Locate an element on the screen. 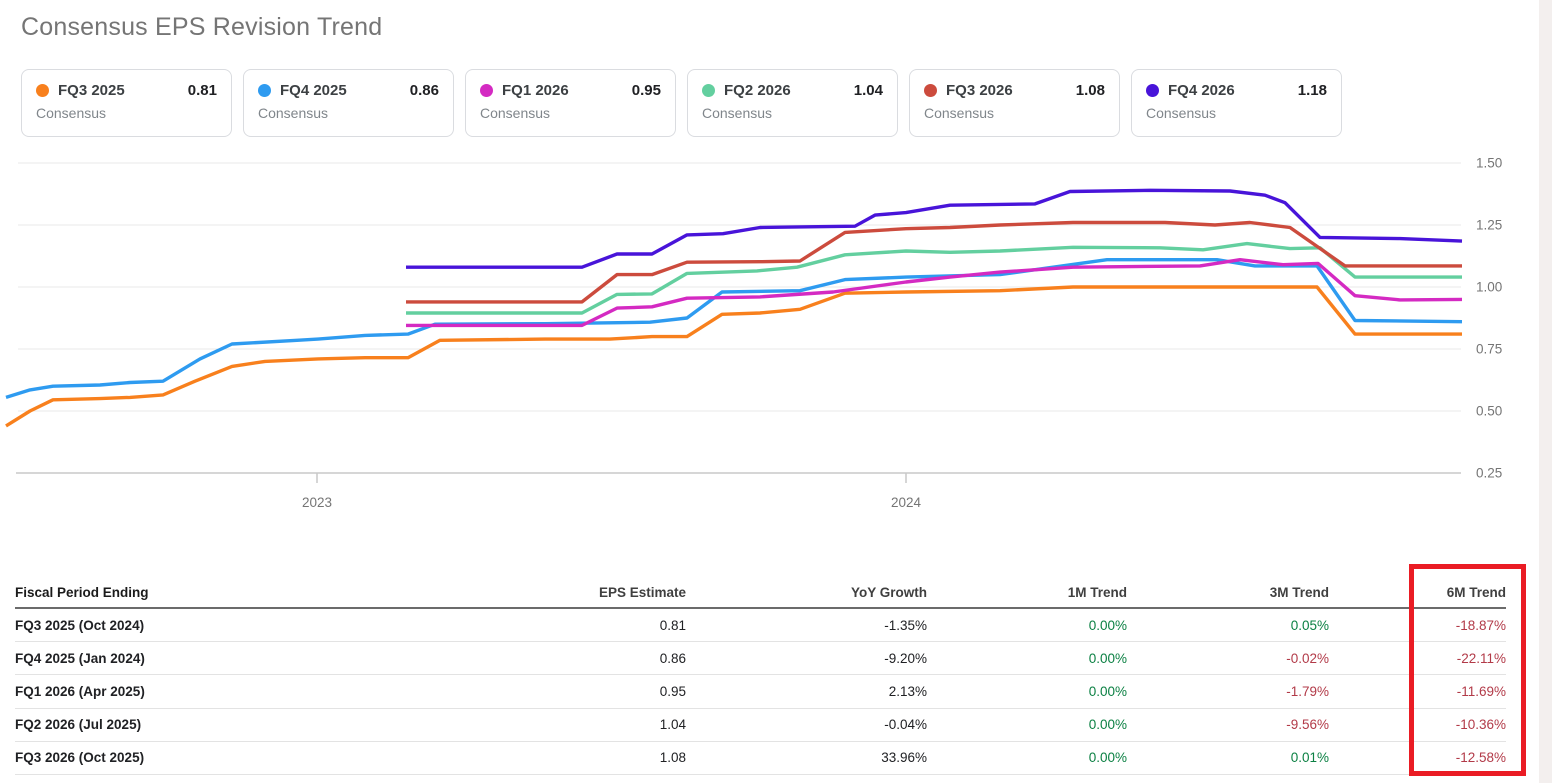 This screenshot has height=783, width=1552. column-header: EPS Estimate is located at coordinates (642, 592).